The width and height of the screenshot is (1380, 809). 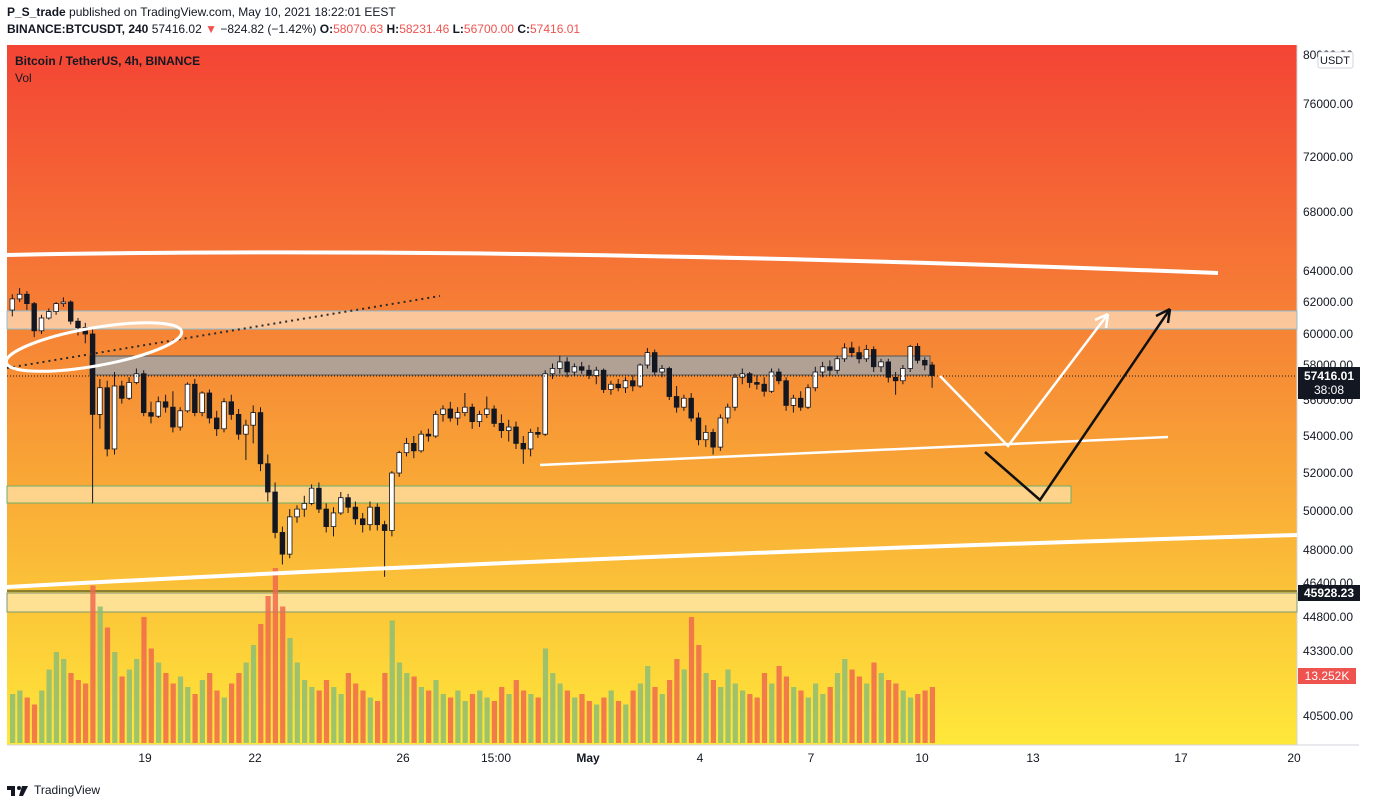 What do you see at coordinates (652, 561) in the screenshot?
I see `lower-trend-line` at bounding box center [652, 561].